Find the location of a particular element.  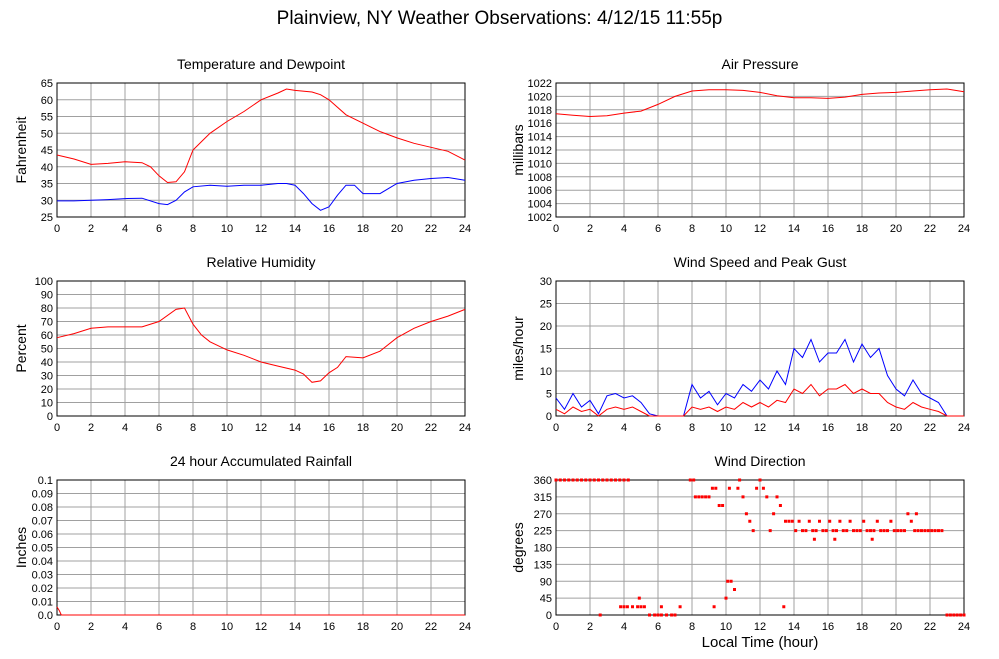

x-axis-caption: Local Time (hour) is located at coordinates (760, 642).